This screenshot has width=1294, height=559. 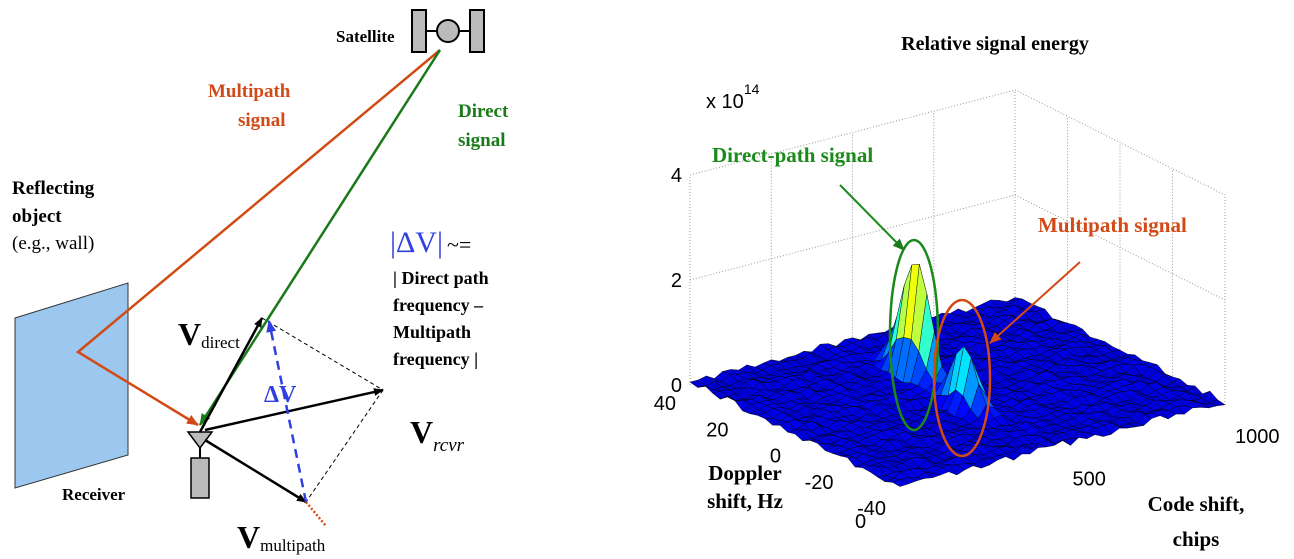 I want to click on wall, so click(x=71, y=385).